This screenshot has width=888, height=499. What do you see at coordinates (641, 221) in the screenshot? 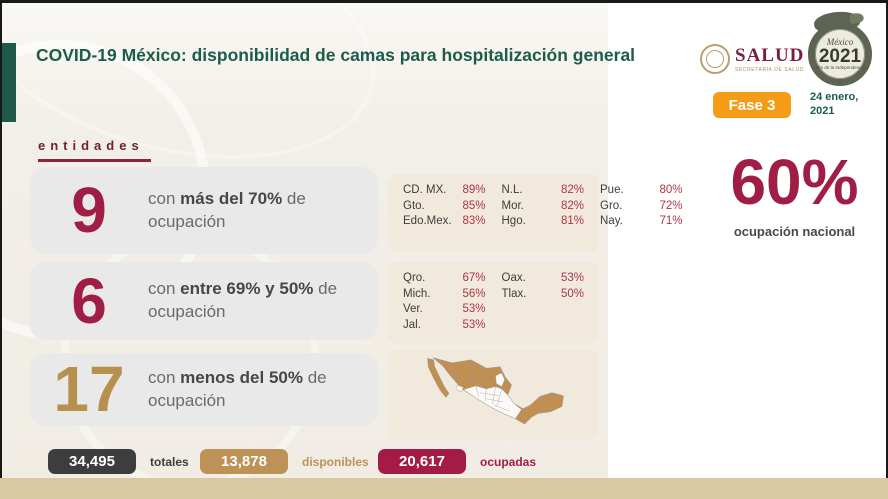
I see `state-row: Nay. 71%` at bounding box center [641, 221].